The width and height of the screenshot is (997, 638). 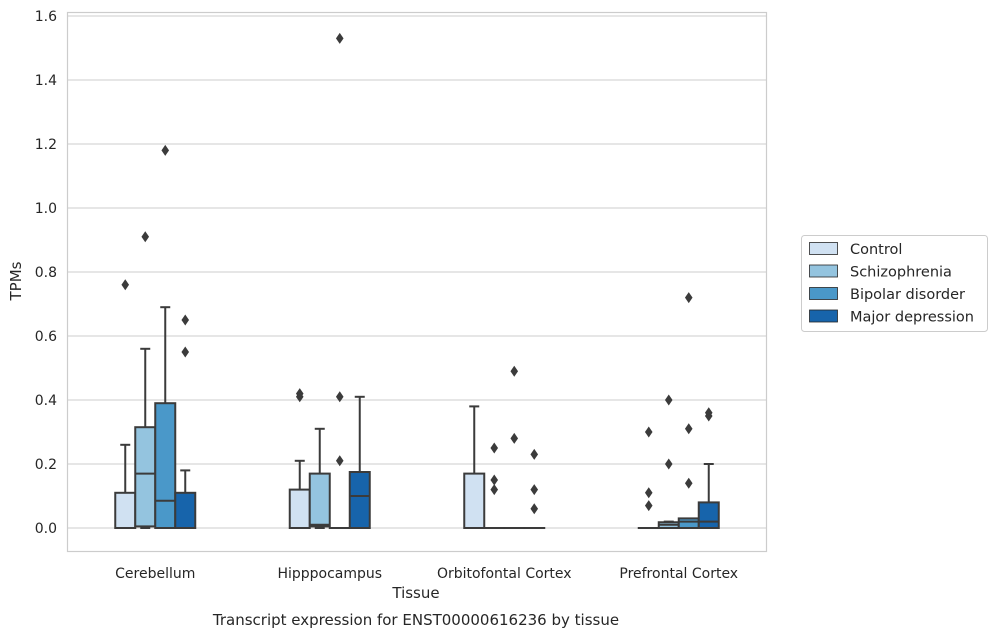 I want to click on legend-label: Major depression, so click(x=912, y=318).